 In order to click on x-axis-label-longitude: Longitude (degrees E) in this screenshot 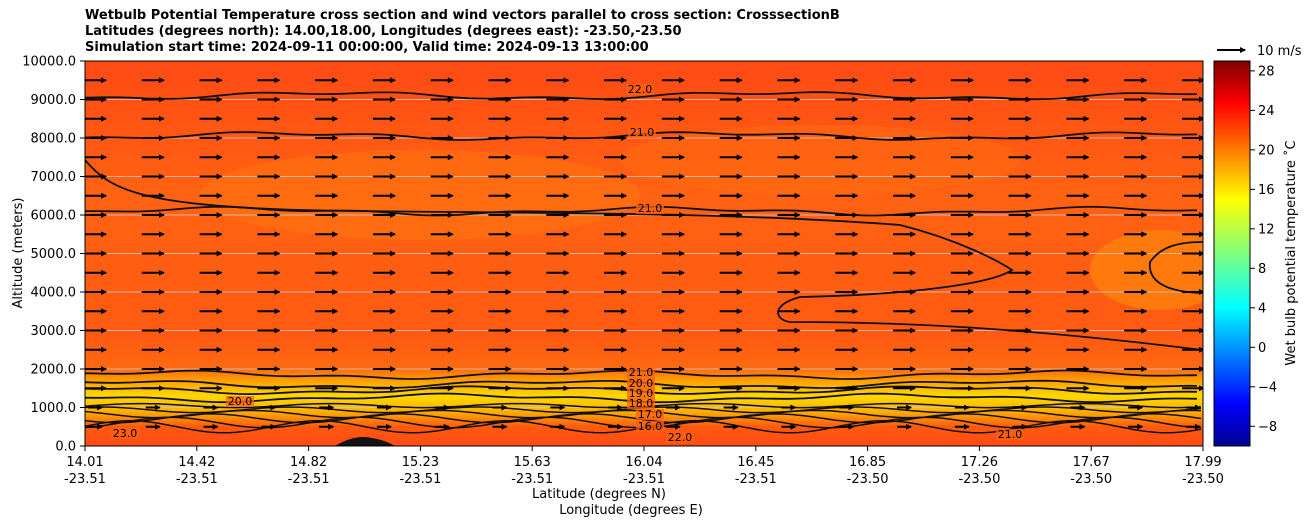, I will do `click(631, 510)`.